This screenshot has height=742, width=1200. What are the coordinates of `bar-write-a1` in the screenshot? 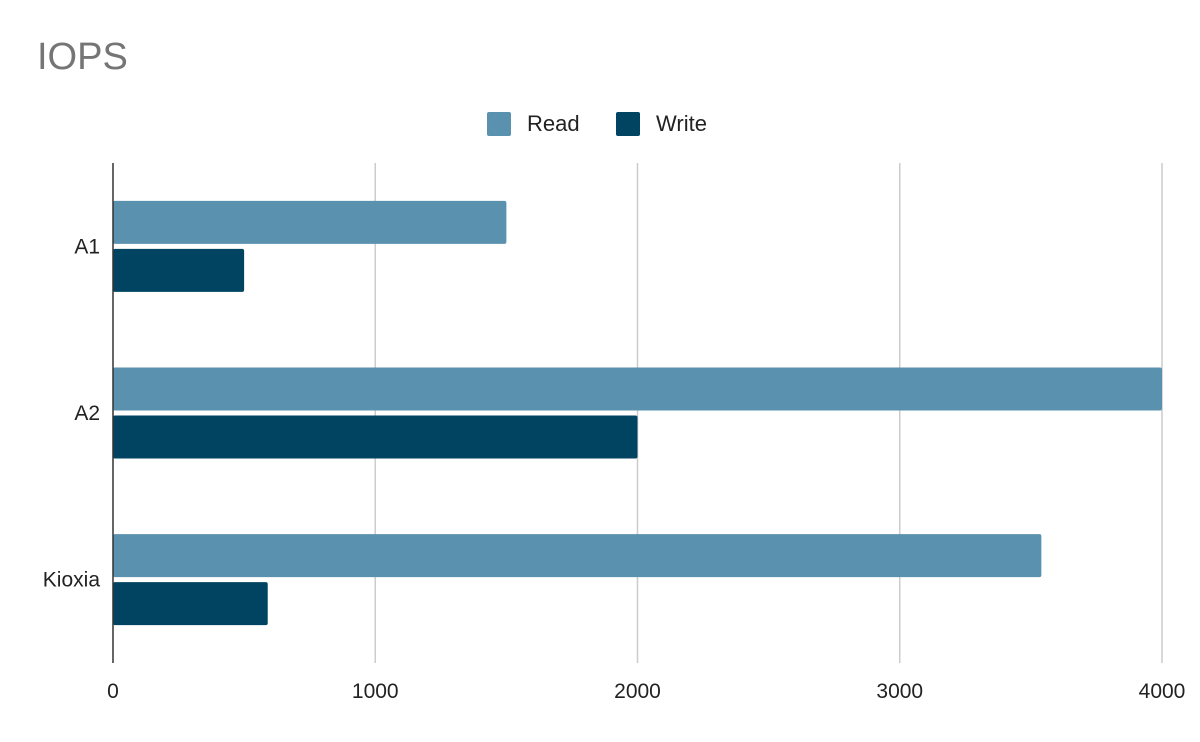 It's located at (179, 270).